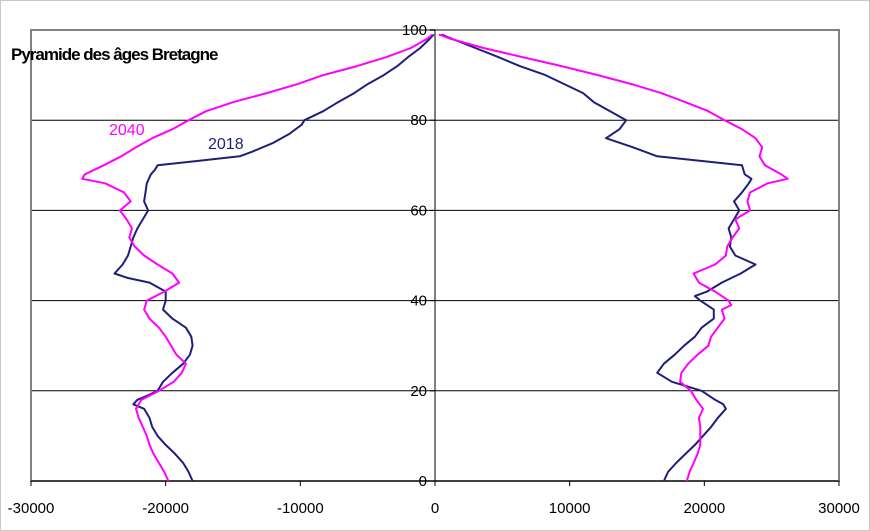  Describe the element at coordinates (418, 391) in the screenshot. I see `y-tick-label-20: 20` at that location.